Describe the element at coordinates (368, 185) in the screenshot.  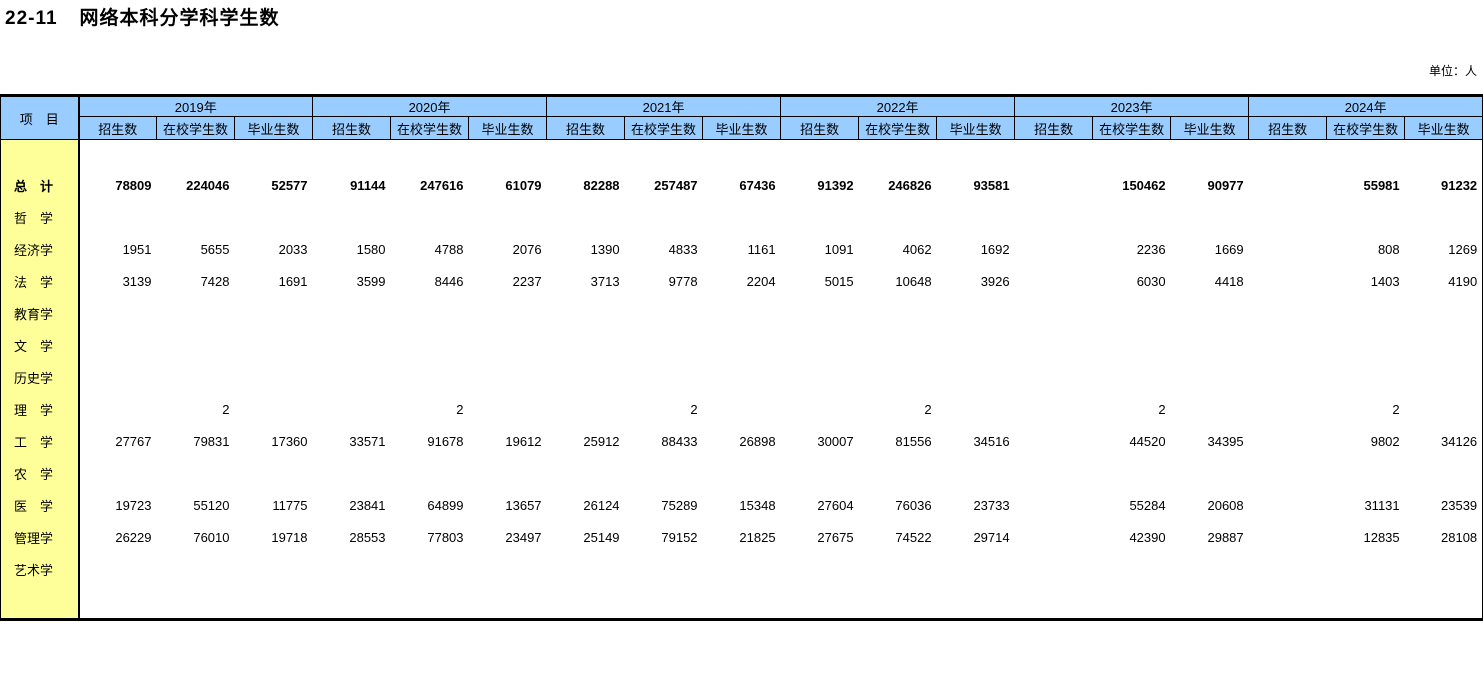
I see `data-cell: 91144` at that location.